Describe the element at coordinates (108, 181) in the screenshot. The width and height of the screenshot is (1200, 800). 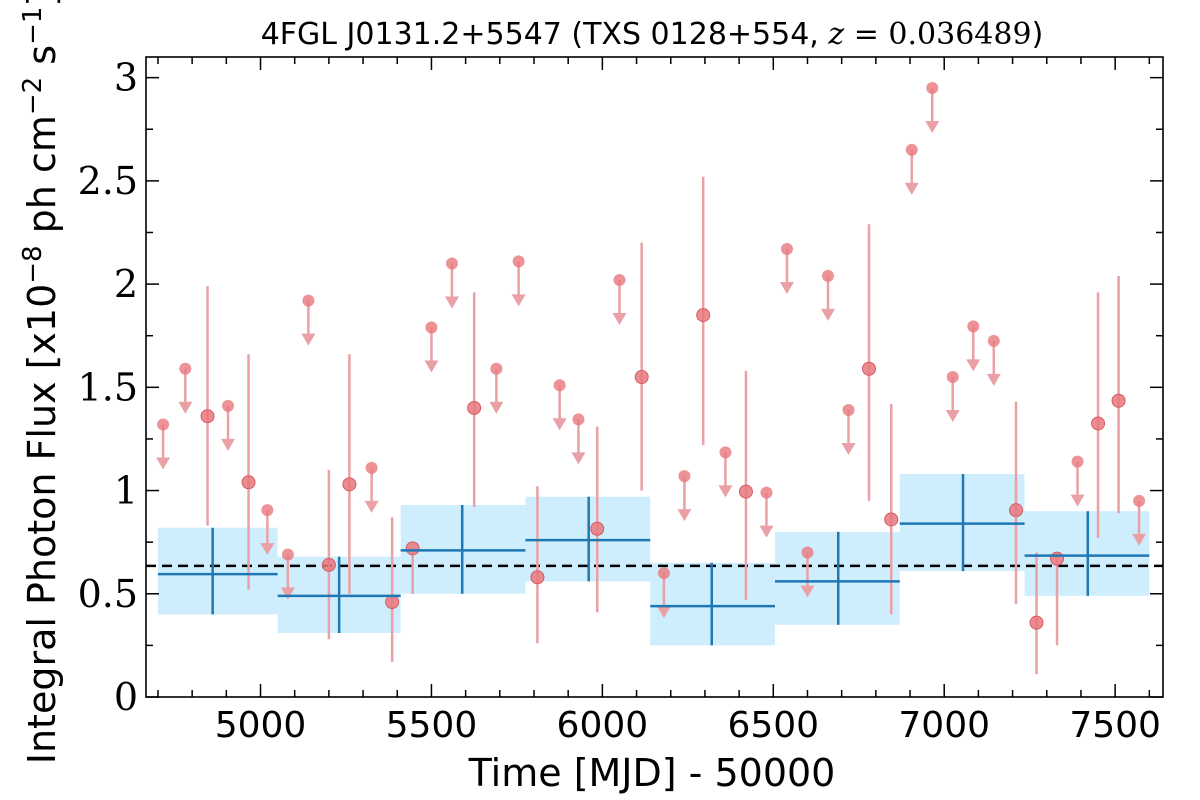
I see `y-tick-label: 2.5` at that location.